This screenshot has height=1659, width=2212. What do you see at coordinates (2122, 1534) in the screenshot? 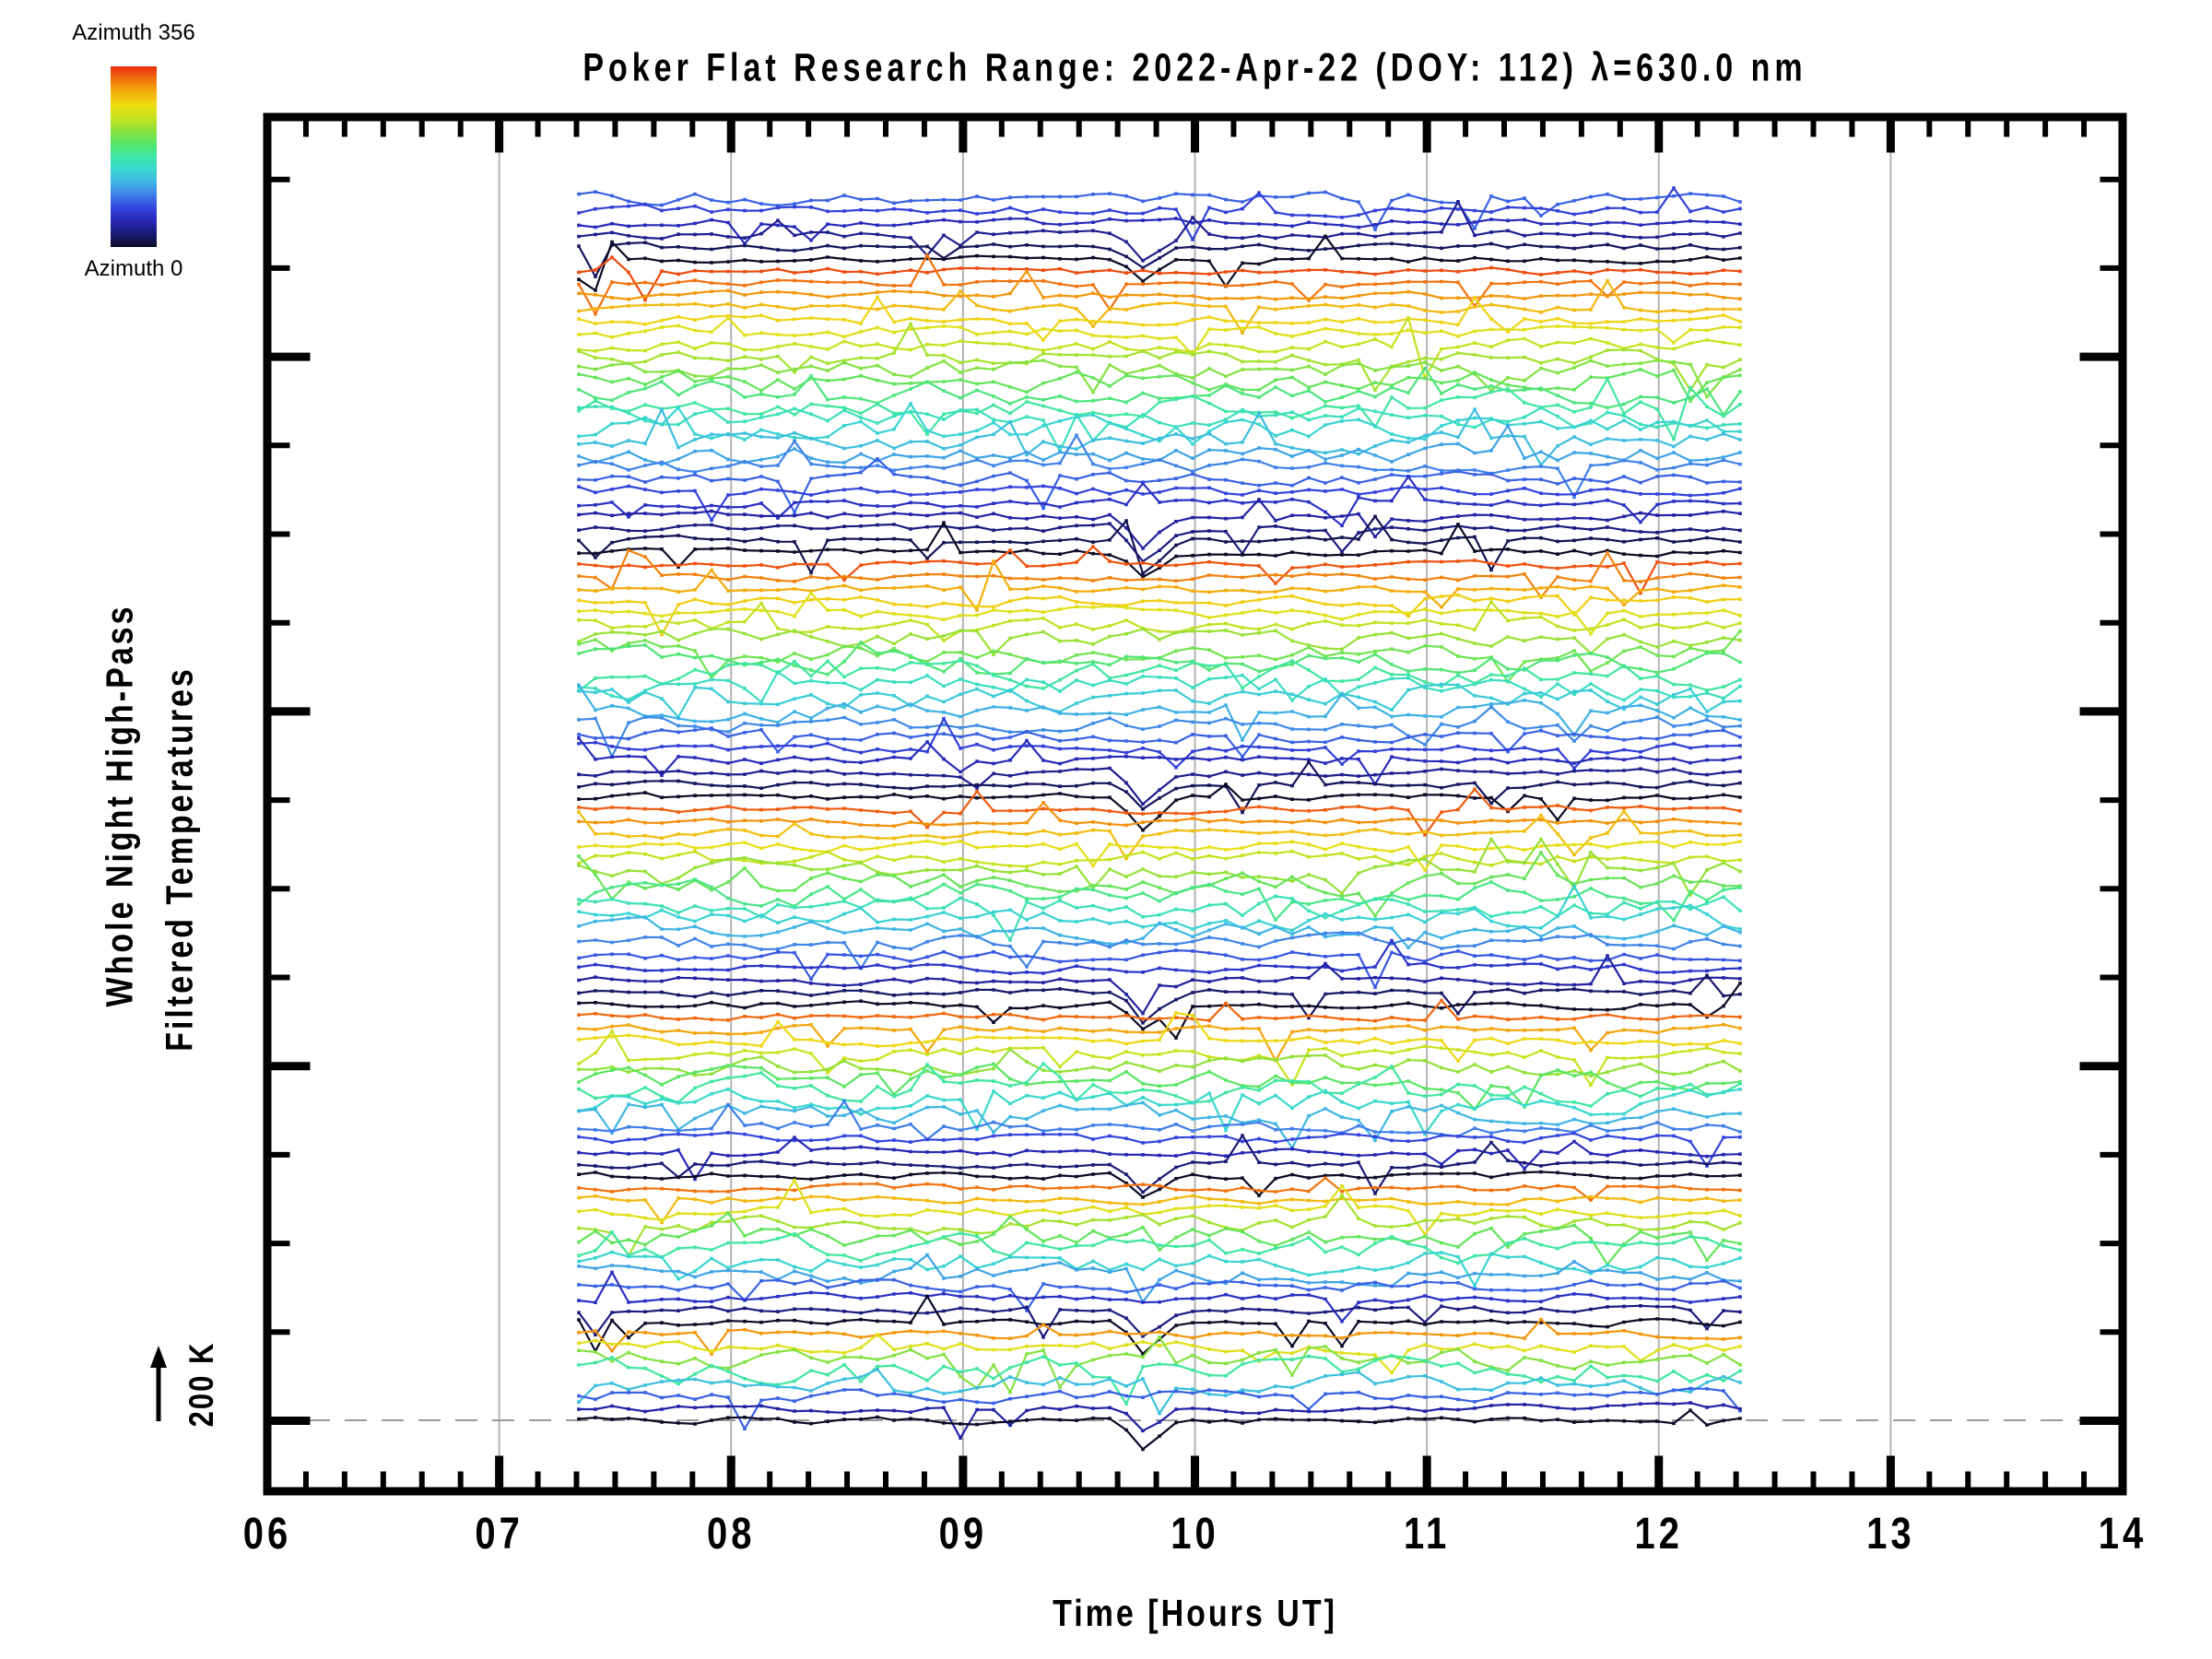
I see `x-tick-label: 14` at bounding box center [2122, 1534].